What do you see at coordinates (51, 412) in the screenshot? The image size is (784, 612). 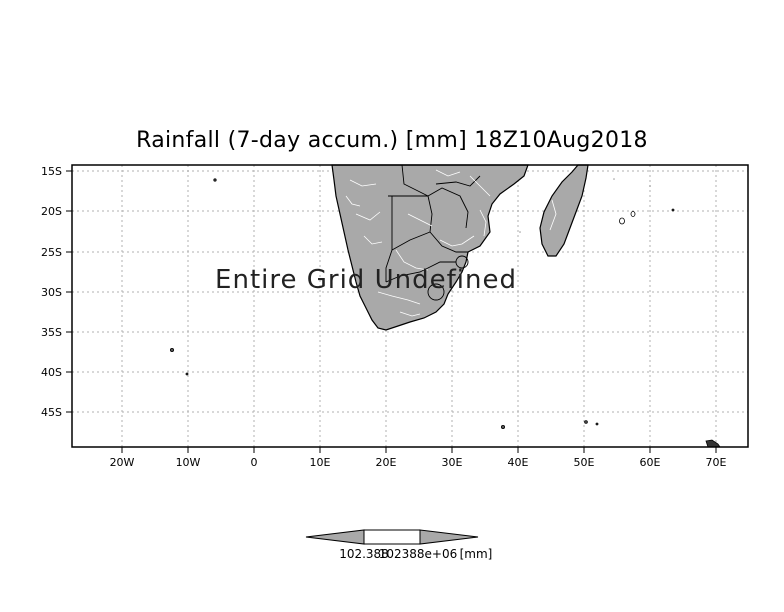 I see `lat-label: 45S` at bounding box center [51, 412].